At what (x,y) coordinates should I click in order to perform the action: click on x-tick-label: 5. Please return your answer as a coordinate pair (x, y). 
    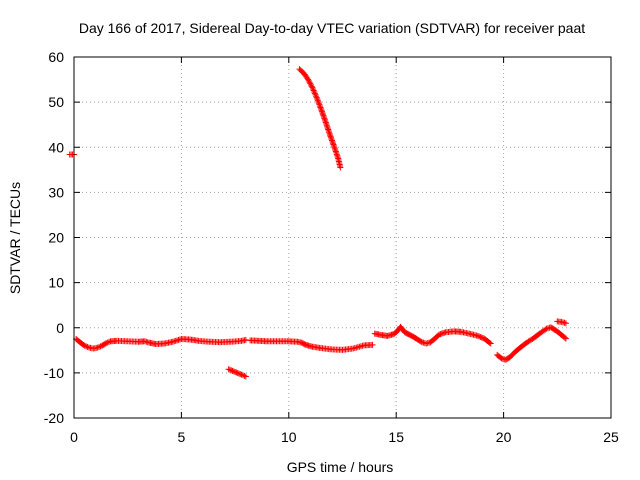
    Looking at the image, I should click on (182, 437).